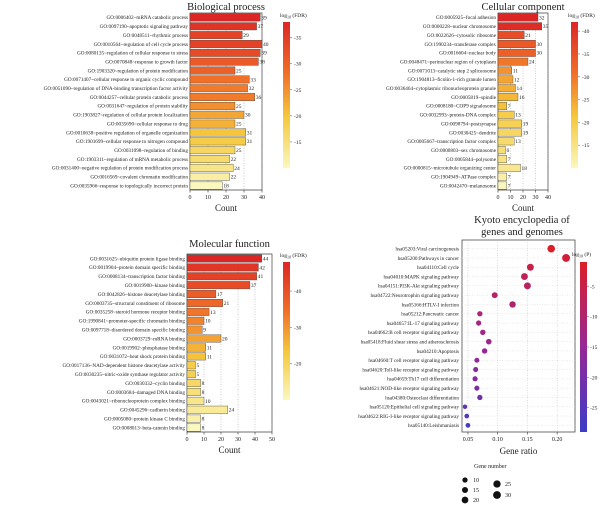  I want to click on colorbar-title: log10 (FDR), so click(293, 256).